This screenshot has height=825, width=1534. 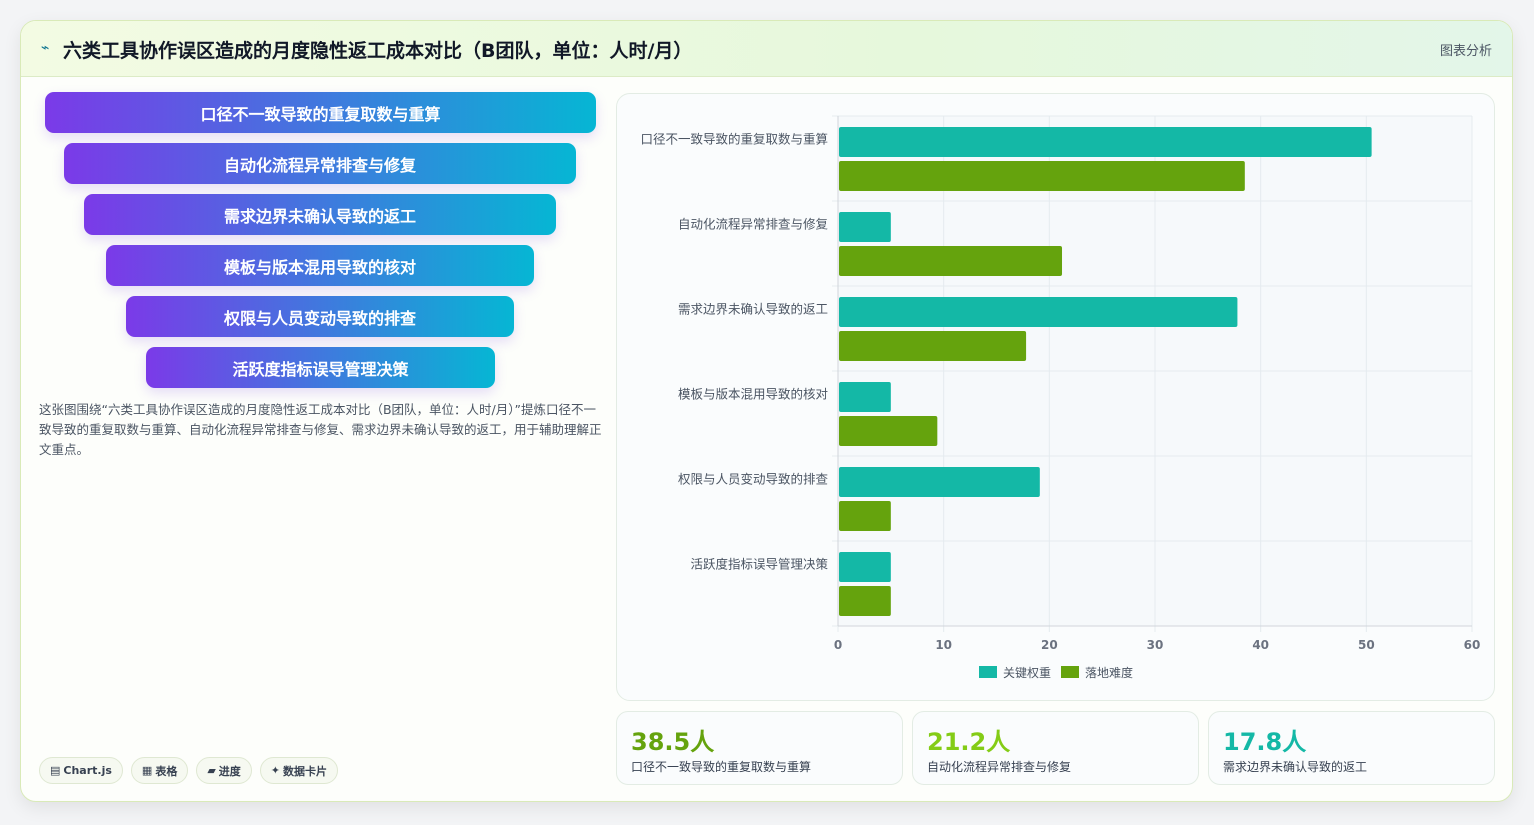 I want to click on y-category-label: 口径不一致导致的重复取数与重算, so click(x=734, y=139).